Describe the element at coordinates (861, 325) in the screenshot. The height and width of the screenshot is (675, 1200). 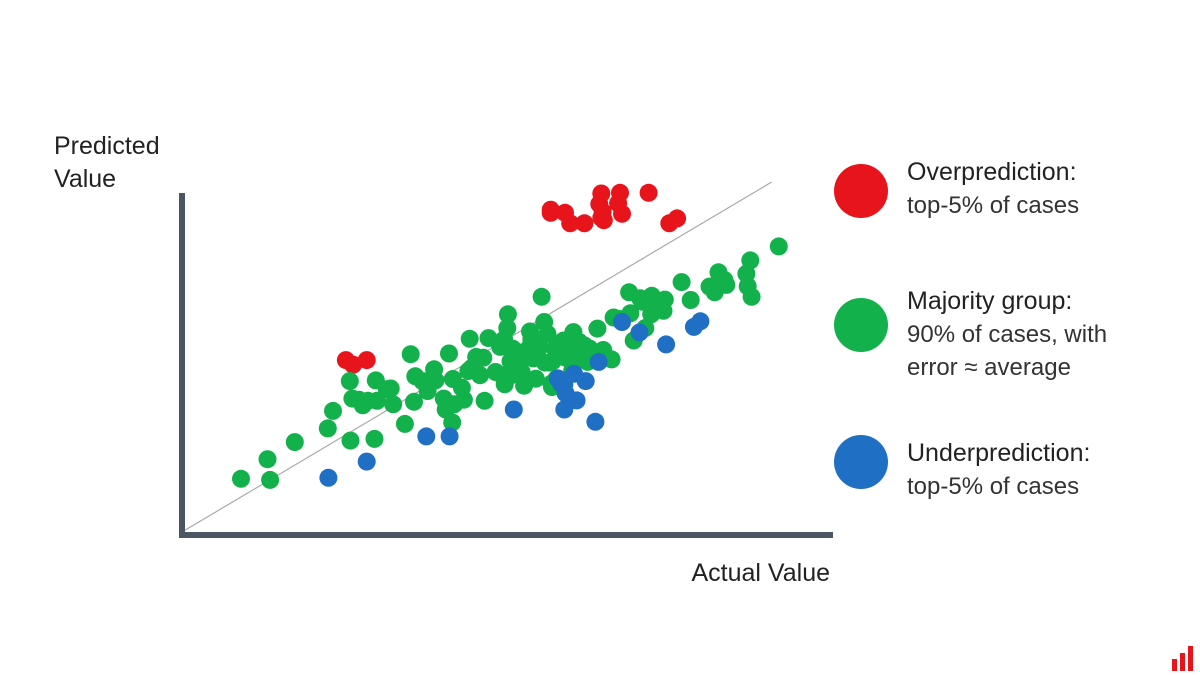
I see `legend-marker-majority` at that location.